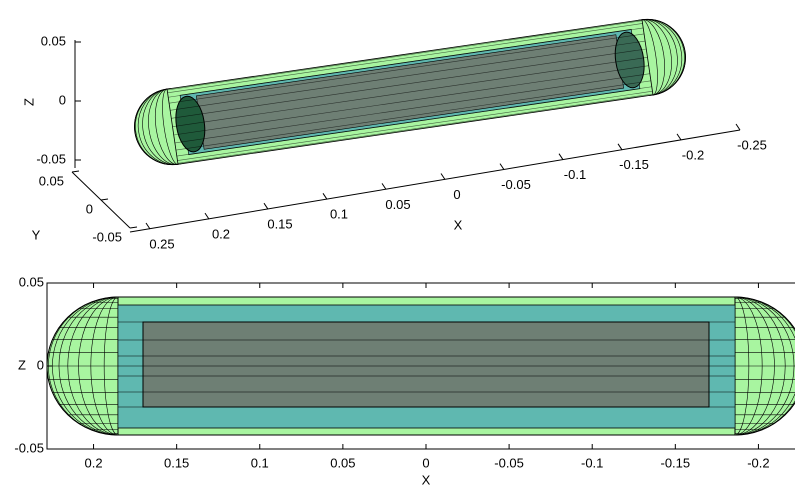 Image resolution: width=795 pixels, height=488 pixels. What do you see at coordinates (36, 234) in the screenshot?
I see `y-axis-label: Y` at bounding box center [36, 234].